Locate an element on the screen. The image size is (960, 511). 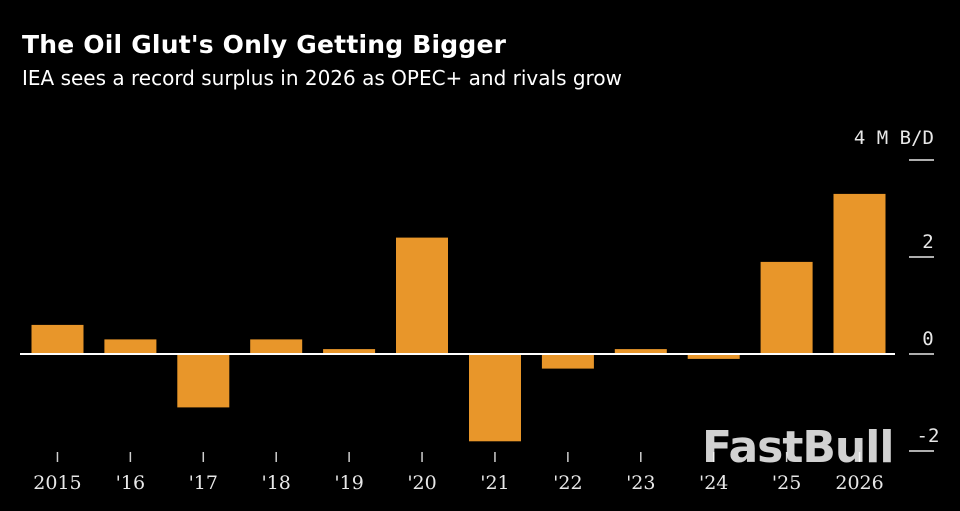
y-tick-label: 0 is located at coordinates (927, 339).